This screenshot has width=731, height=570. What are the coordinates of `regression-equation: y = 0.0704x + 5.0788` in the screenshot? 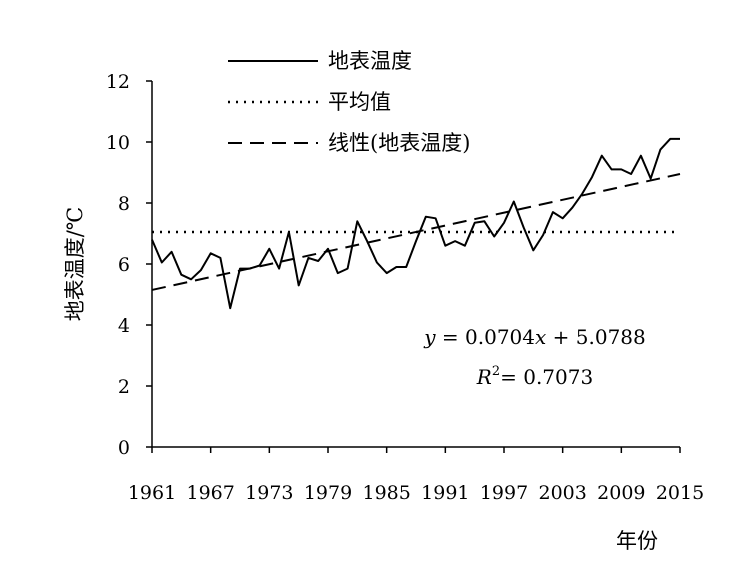 It's located at (534, 337).